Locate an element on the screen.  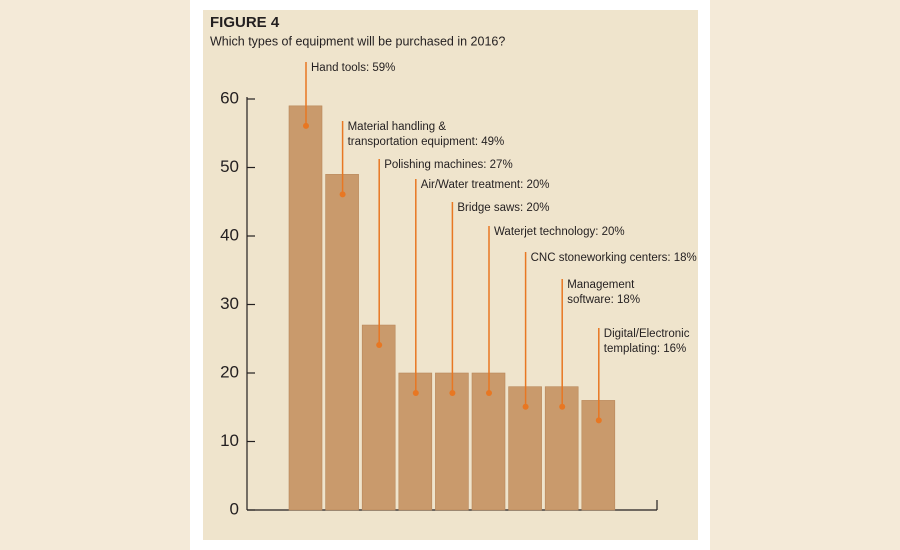
value-label: Digital/Electronic is located at coordinates (647, 334).